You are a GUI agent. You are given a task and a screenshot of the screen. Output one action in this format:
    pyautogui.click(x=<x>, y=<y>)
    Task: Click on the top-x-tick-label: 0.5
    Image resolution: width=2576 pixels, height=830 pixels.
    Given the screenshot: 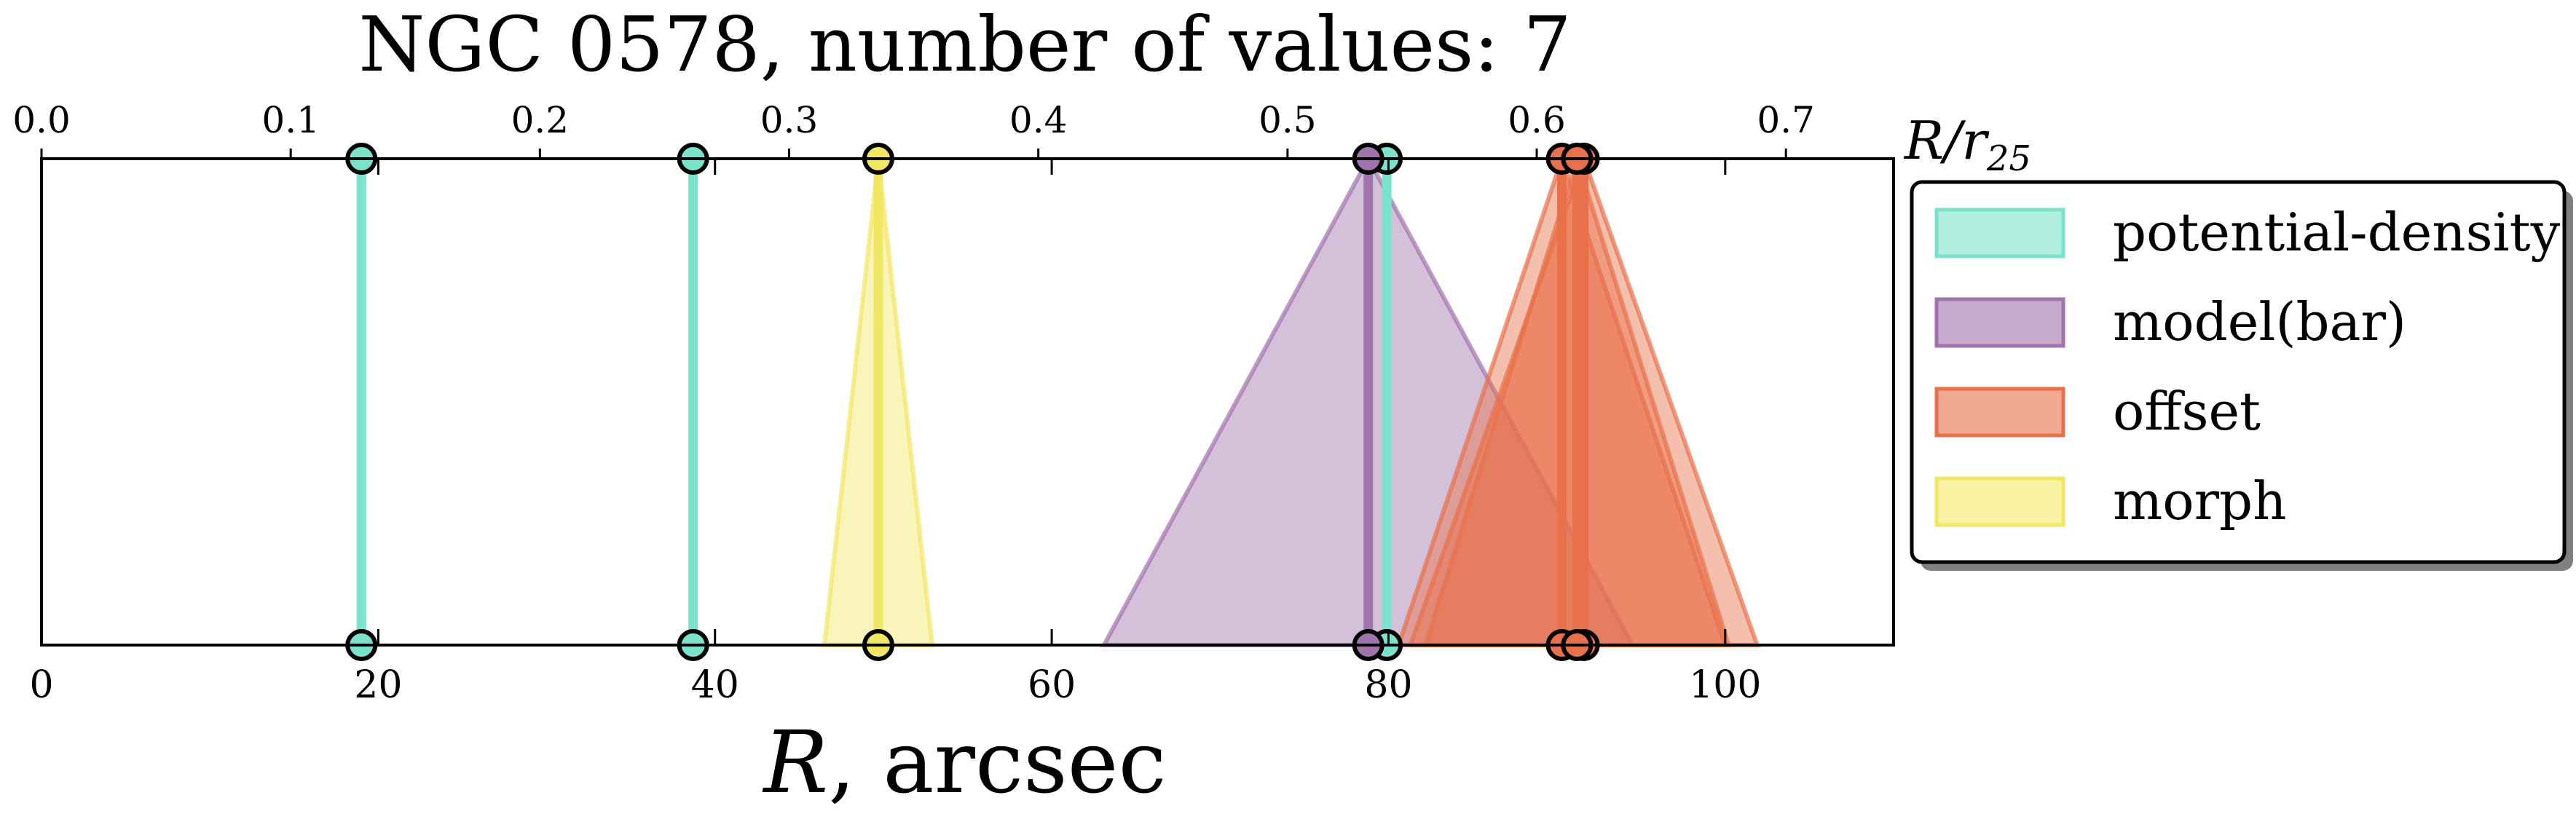 What is the action you would take?
    pyautogui.click(x=1288, y=120)
    